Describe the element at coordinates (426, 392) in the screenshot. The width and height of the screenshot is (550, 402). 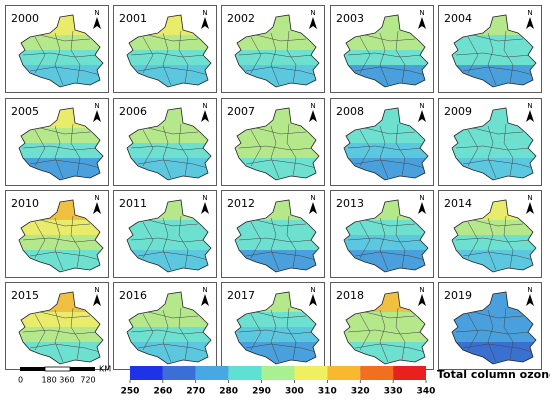
I see `legend-tick-label: 340` at that location.